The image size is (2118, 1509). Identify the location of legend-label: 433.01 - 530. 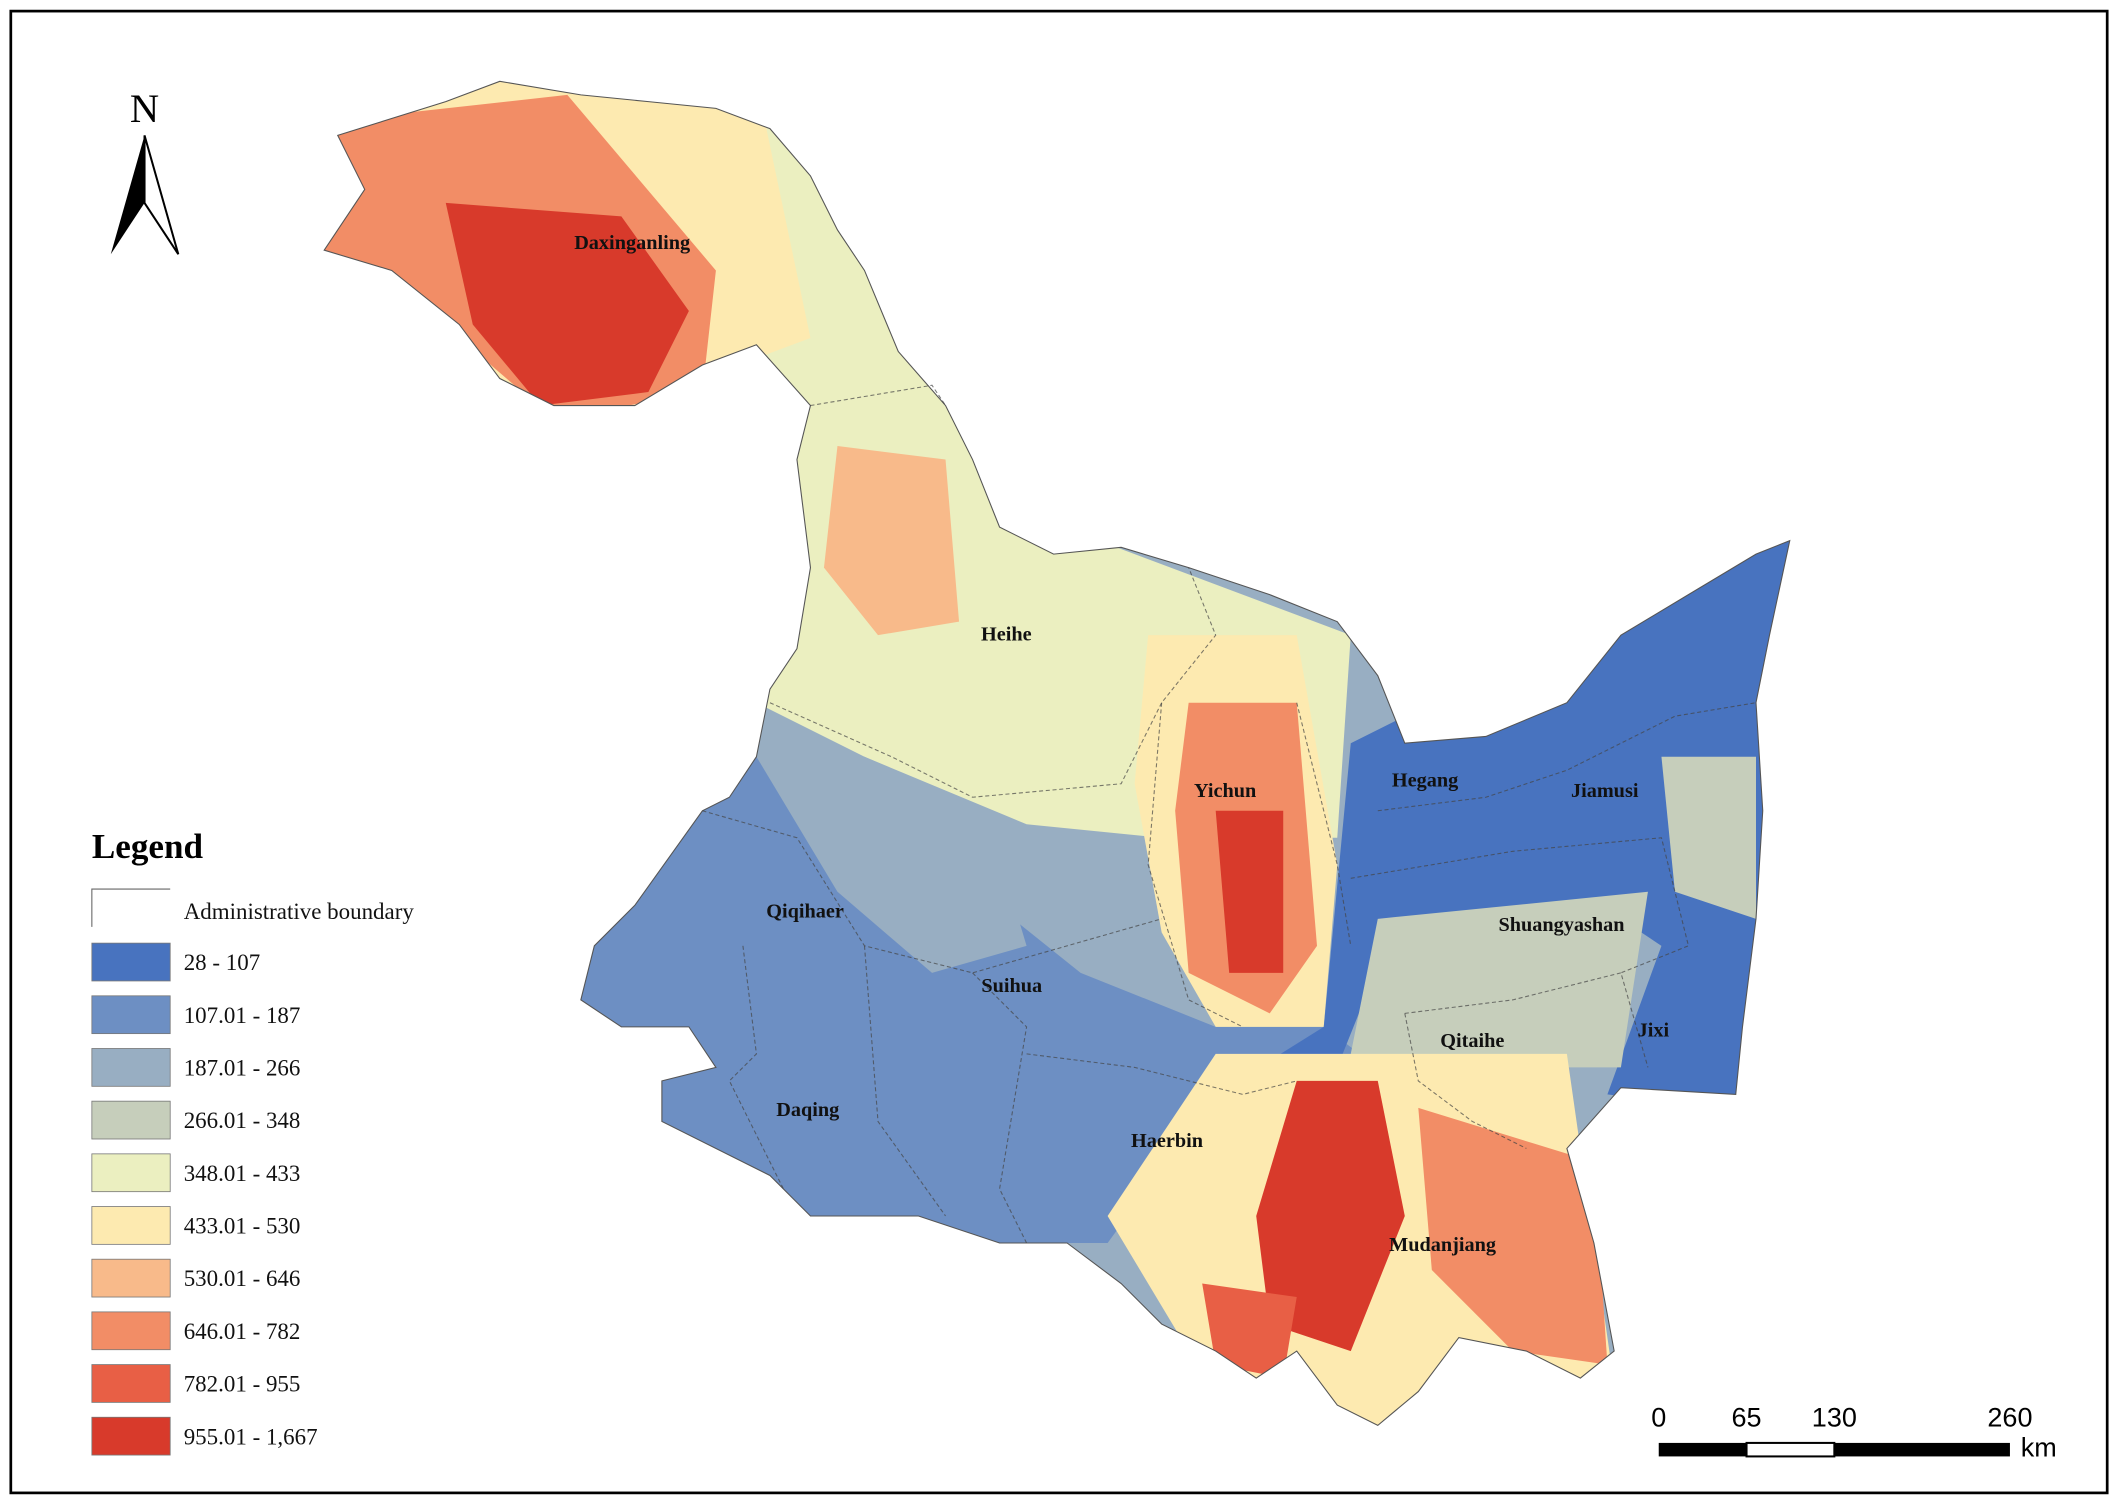
(242, 1226).